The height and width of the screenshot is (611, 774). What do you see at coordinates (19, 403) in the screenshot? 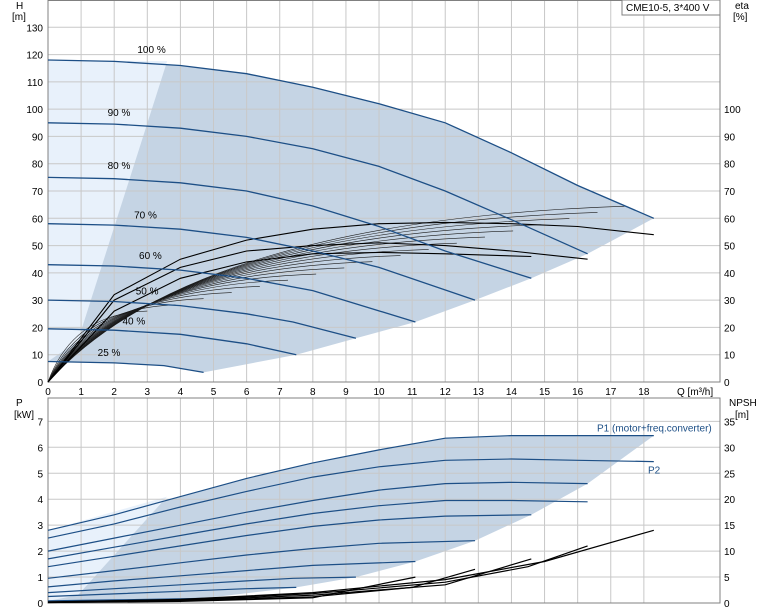
I see `y-axis-label: P` at bounding box center [19, 403].